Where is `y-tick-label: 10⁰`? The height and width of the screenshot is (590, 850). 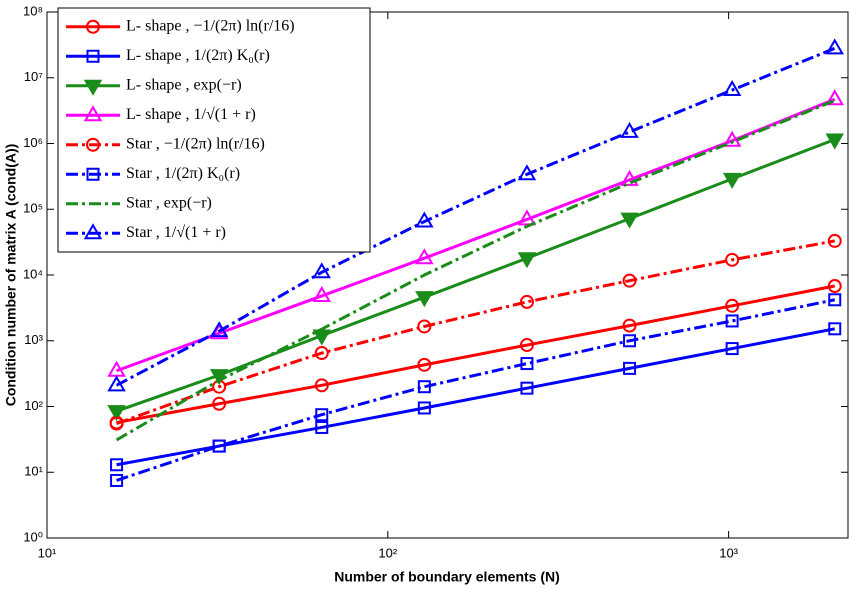
y-tick-label: 10⁰ is located at coordinates (33, 536).